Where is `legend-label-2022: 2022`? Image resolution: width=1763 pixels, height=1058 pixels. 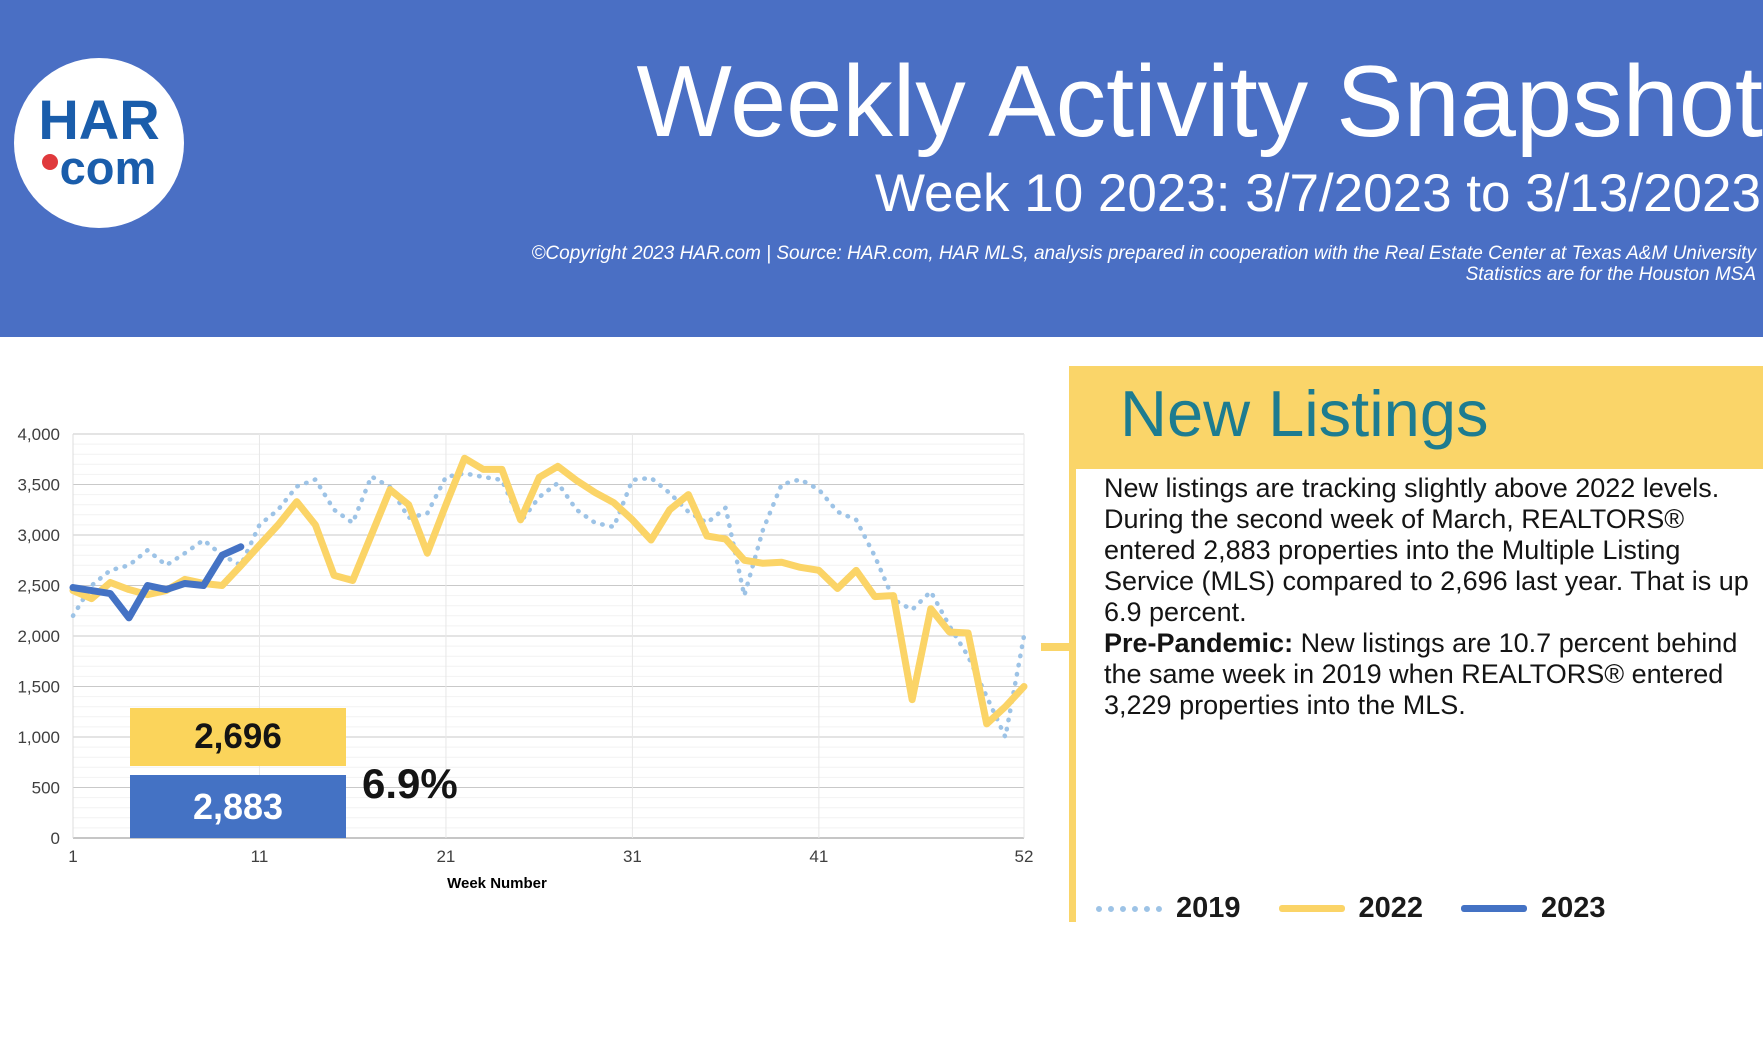 legend-label-2022: 2022 is located at coordinates (1391, 908).